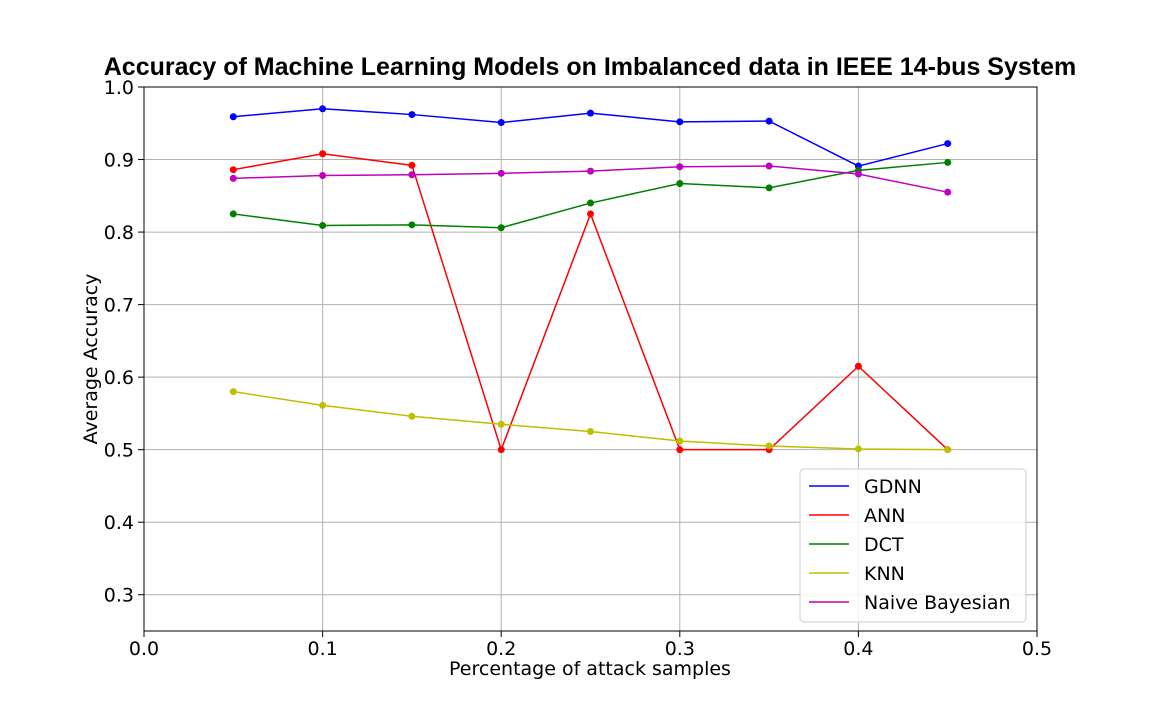 This screenshot has width=1152, height=720. What do you see at coordinates (590, 179) in the screenshot?
I see `series-naive-bayesian` at bounding box center [590, 179].